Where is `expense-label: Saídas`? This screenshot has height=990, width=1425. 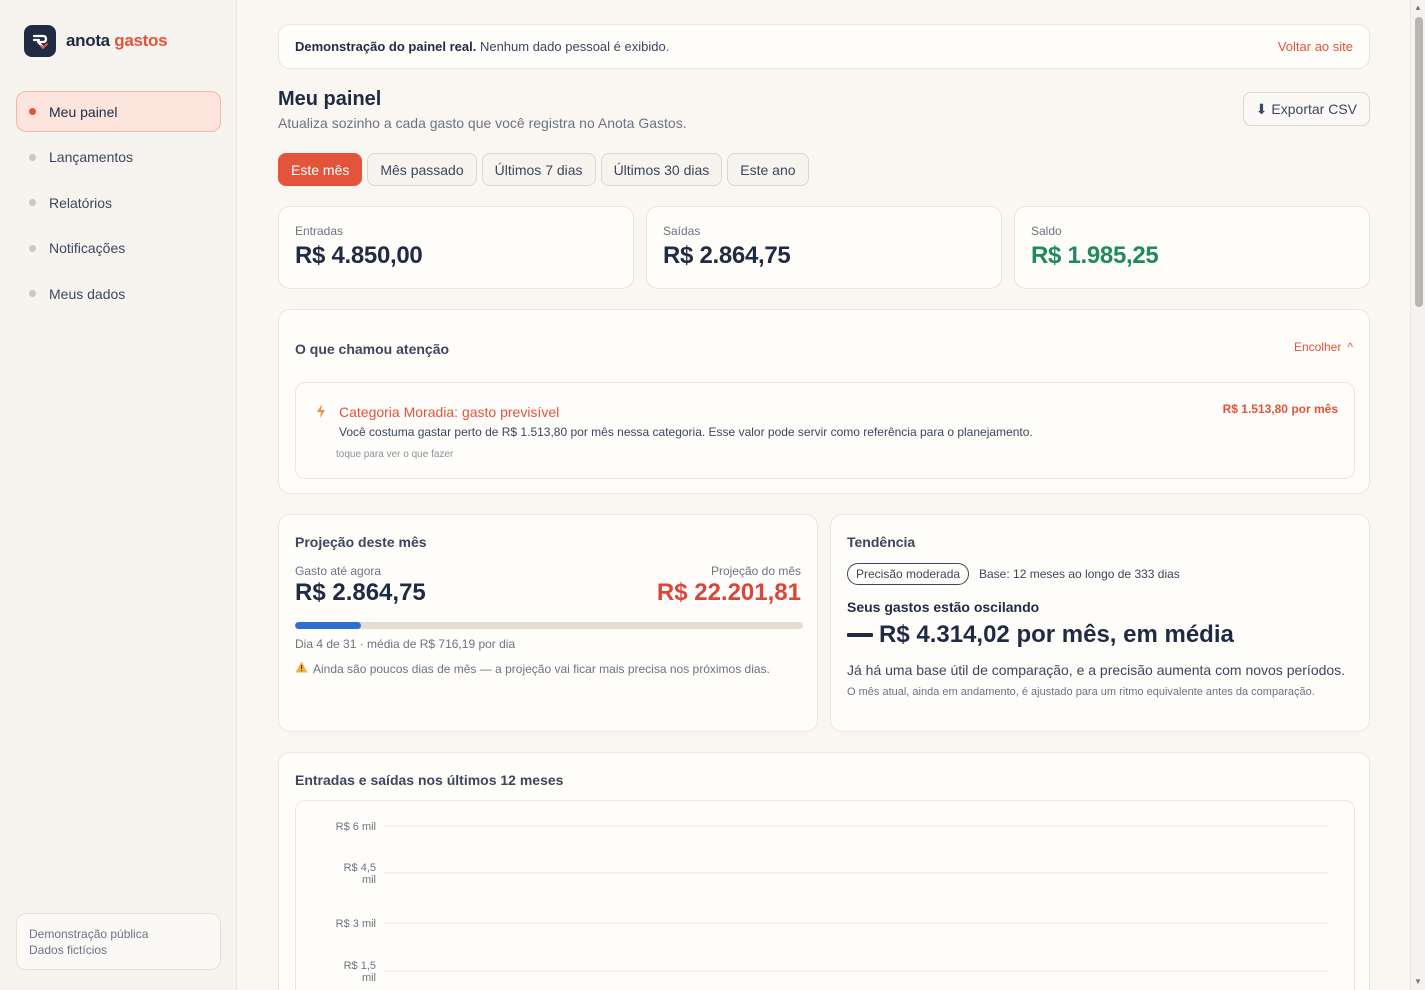 expense-label: Saídas is located at coordinates (682, 231).